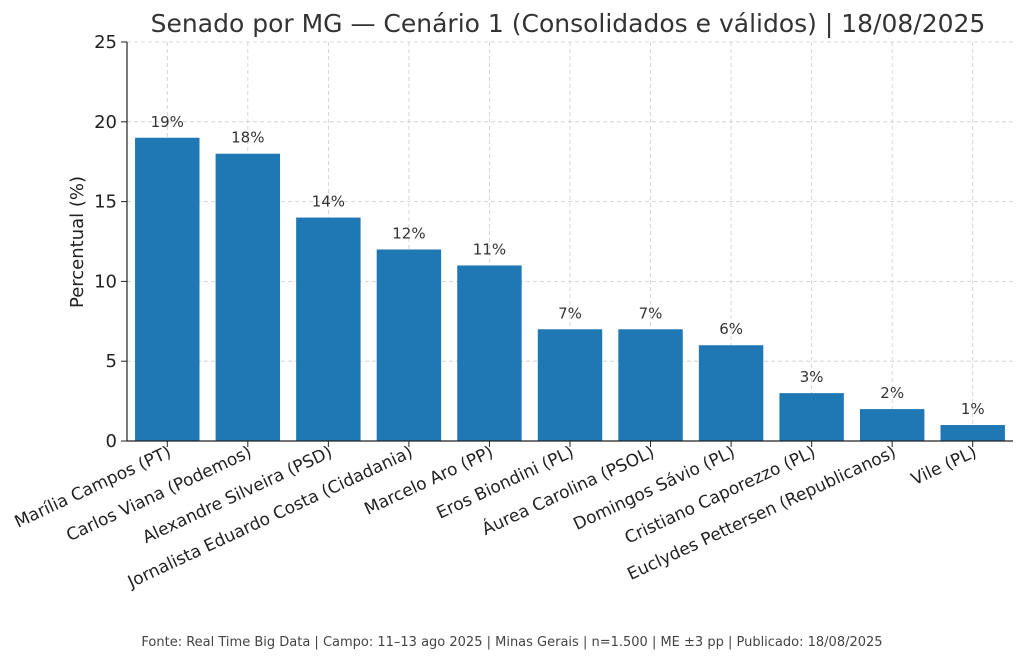 This screenshot has width=1024, height=665. Describe the element at coordinates (731, 329) in the screenshot. I see `data-label: 6%` at that location.